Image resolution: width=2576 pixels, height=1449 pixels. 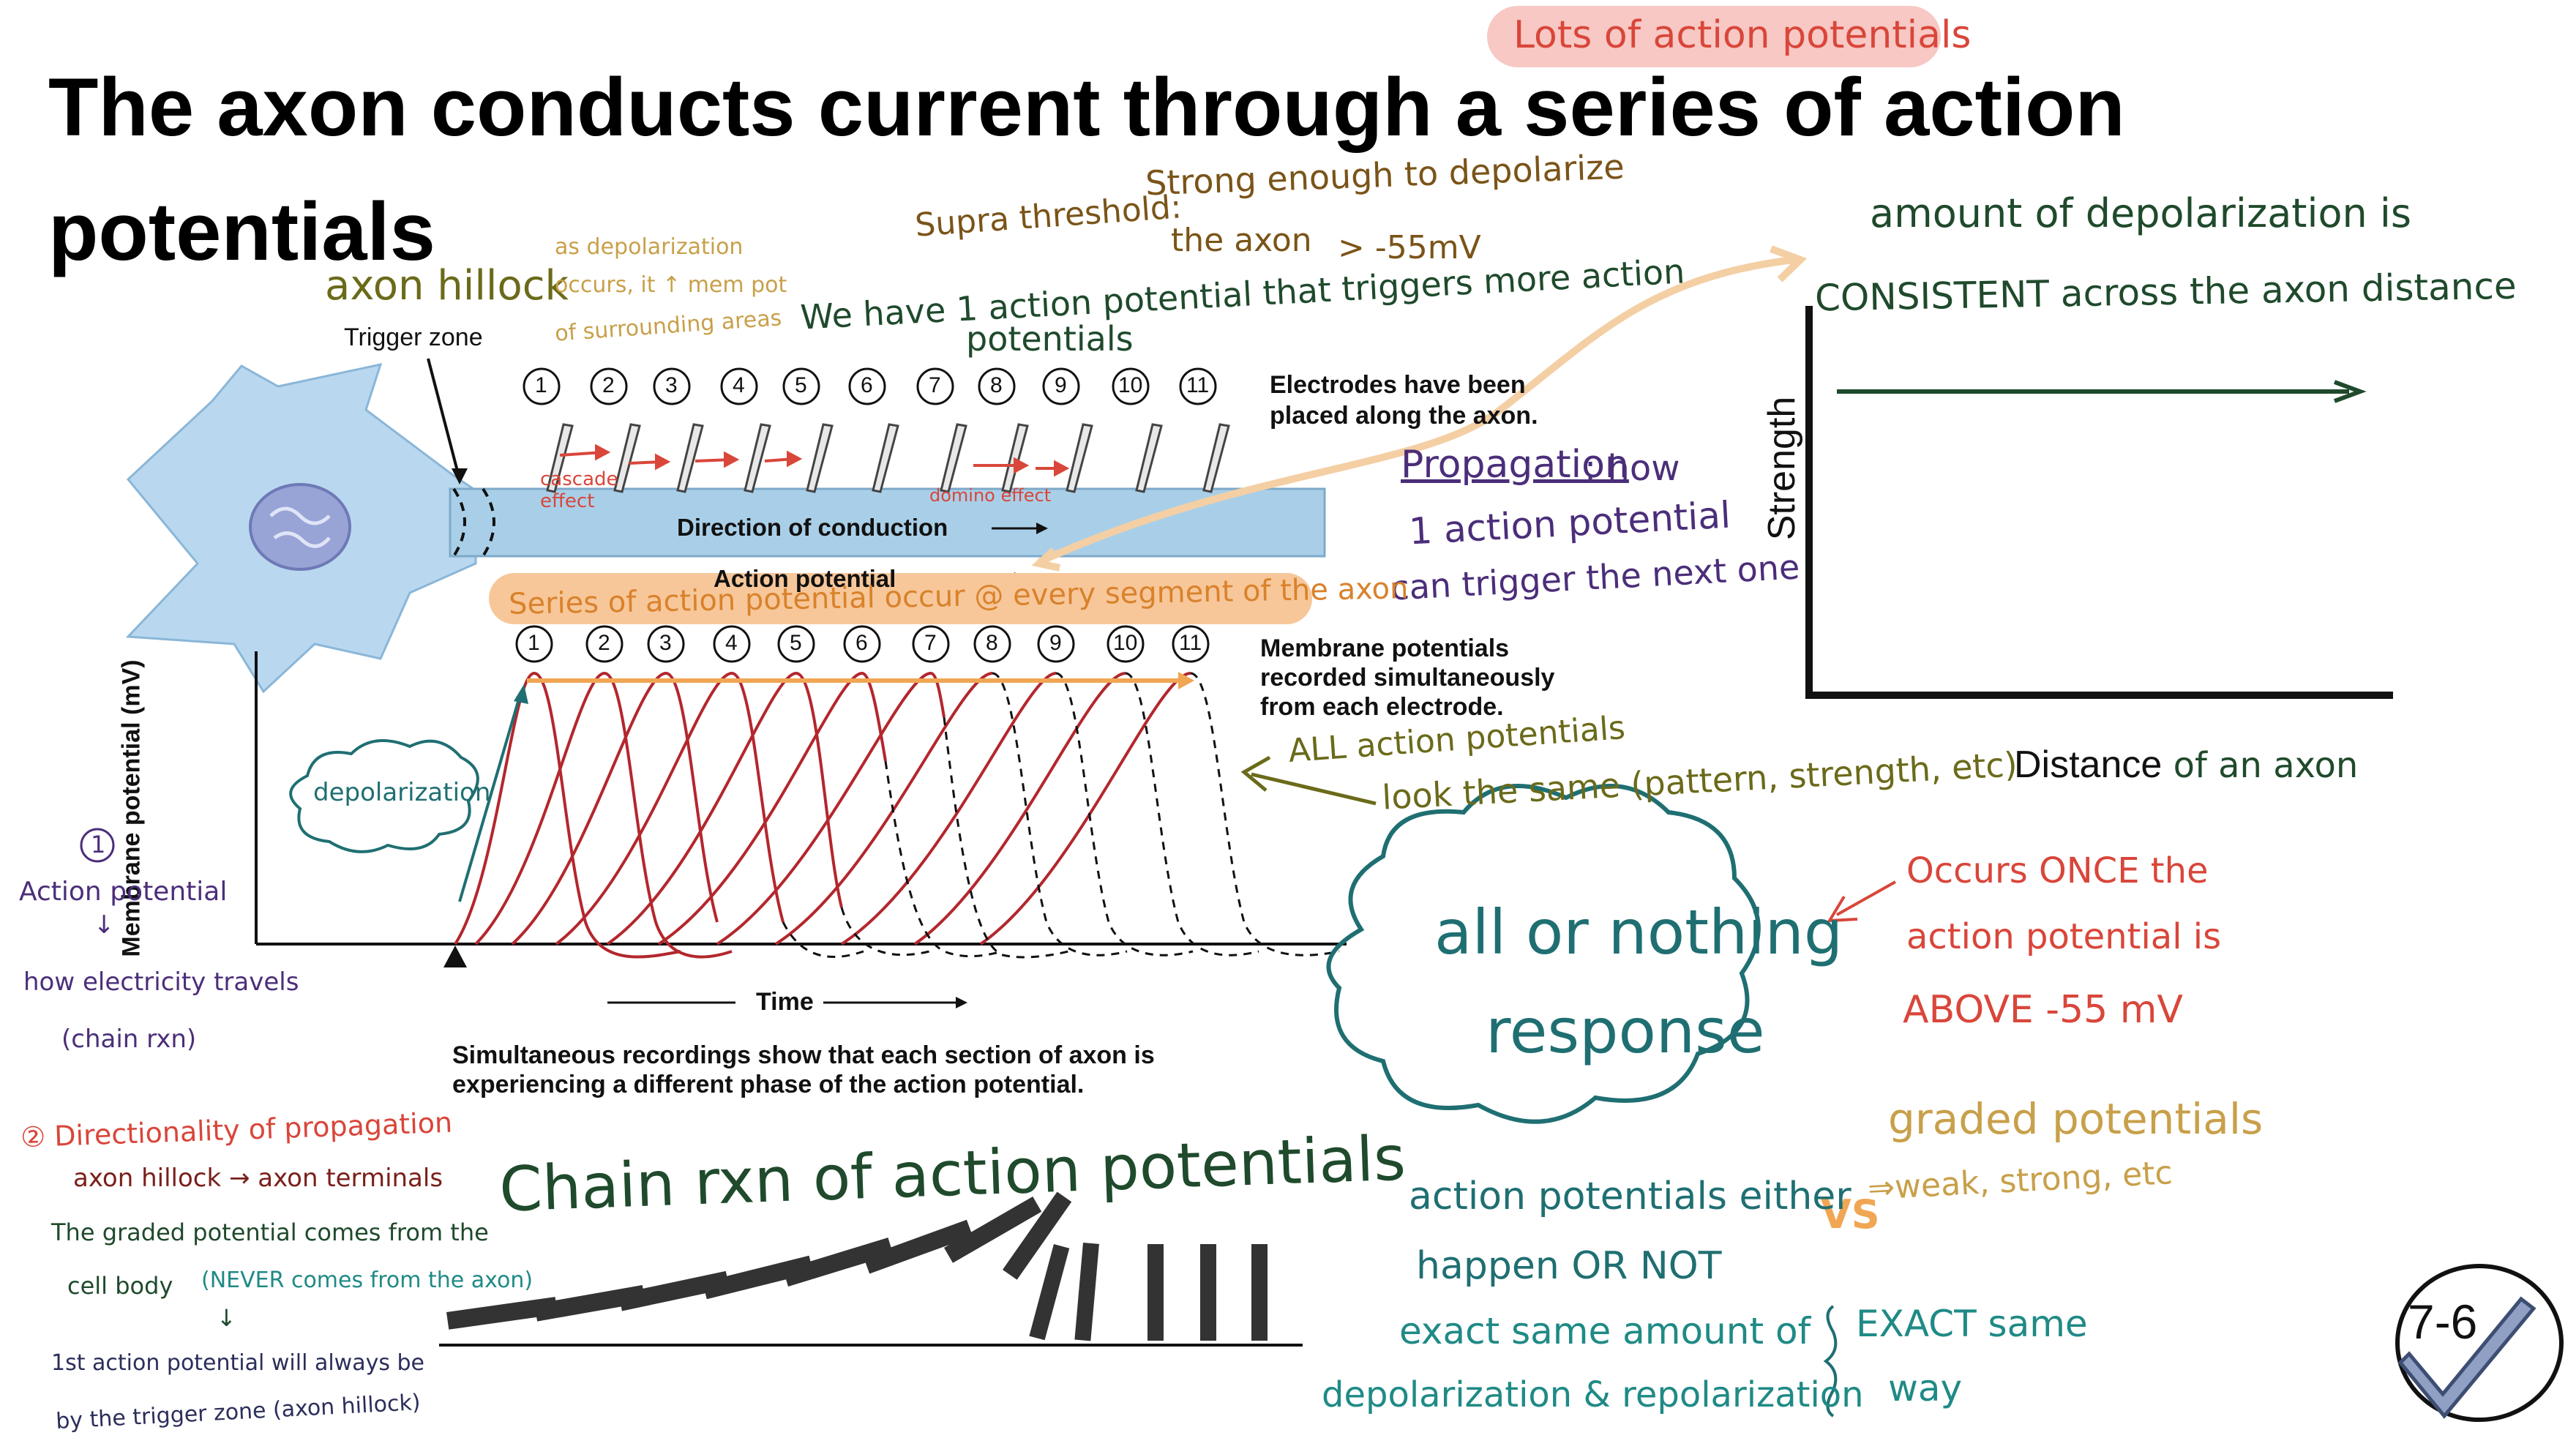 I want to click on ap-traces-solid, so click(x=822, y=815).